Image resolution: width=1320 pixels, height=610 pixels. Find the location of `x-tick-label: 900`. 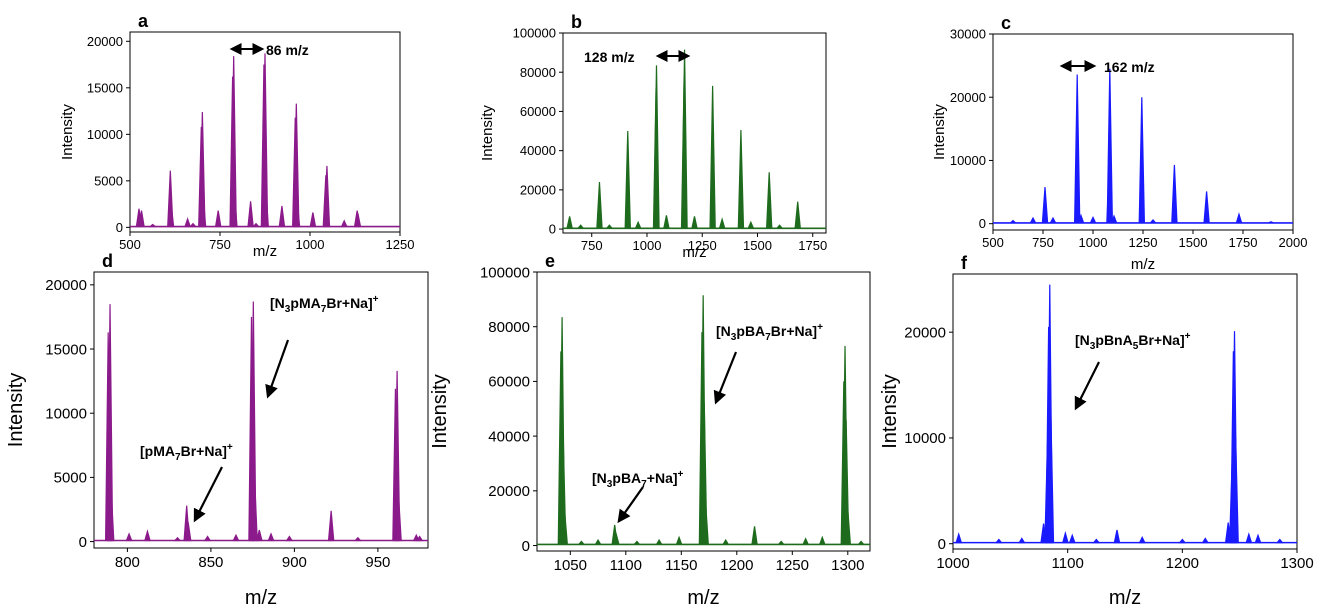

x-tick-label: 900 is located at coordinates (294, 562).